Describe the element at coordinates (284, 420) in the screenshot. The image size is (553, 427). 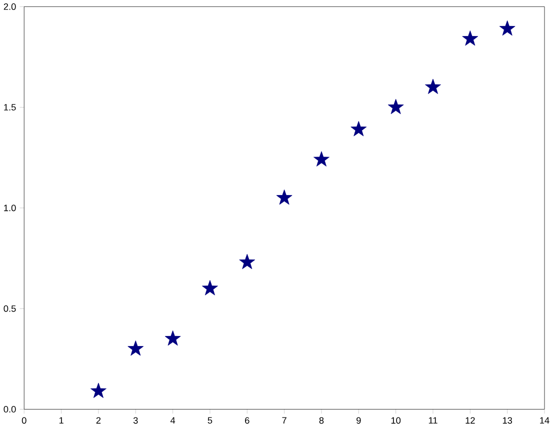
I see `x-tick-label: 7` at that location.